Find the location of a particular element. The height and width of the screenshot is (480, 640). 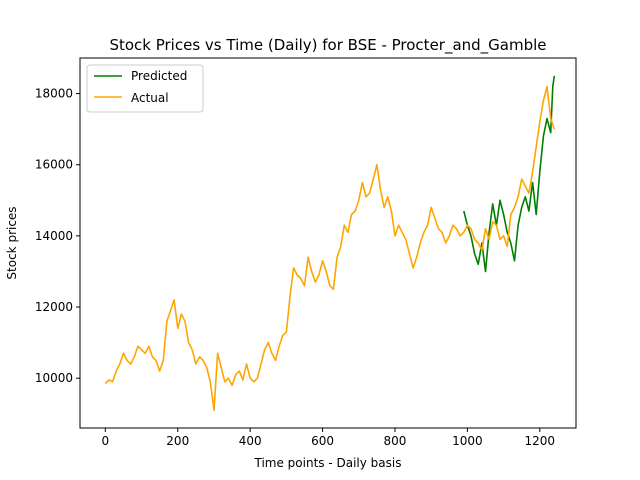

y-axis-ticks: 10000 12000 14000 16000 18000 is located at coordinates (57, 236).